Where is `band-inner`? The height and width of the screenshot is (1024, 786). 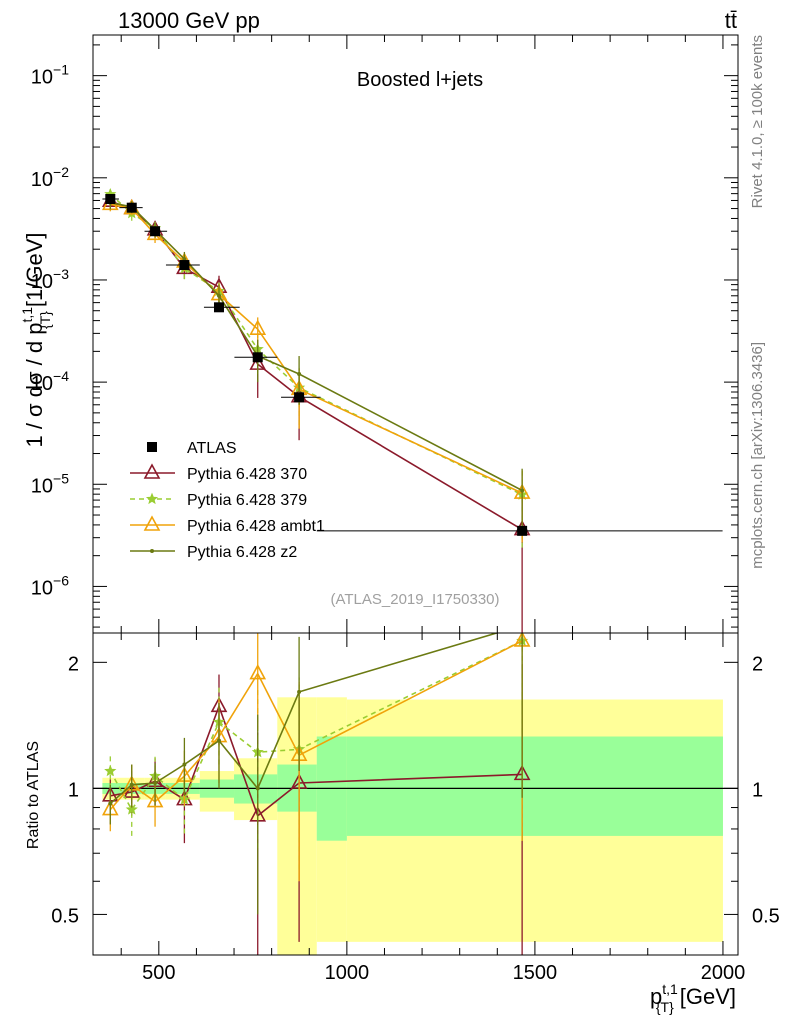
band-inner is located at coordinates (534, 786).